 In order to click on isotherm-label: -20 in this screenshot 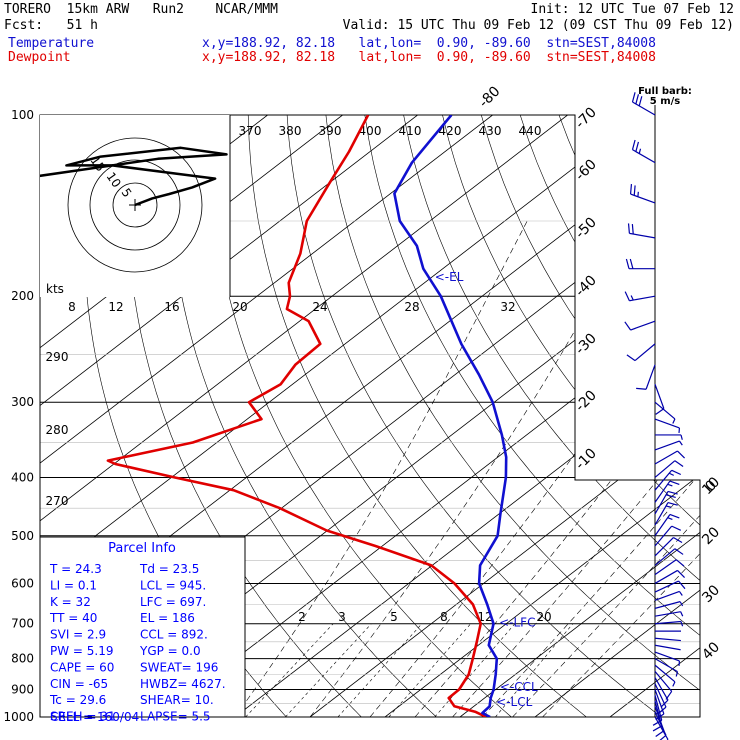, I will do `click(585, 400)`.